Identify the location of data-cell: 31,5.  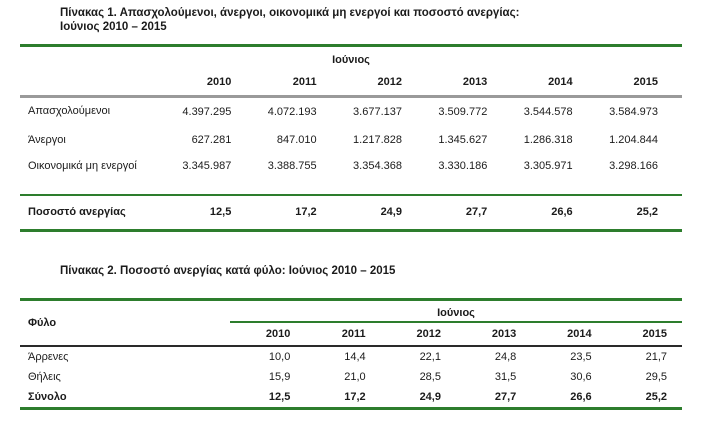
(505, 377).